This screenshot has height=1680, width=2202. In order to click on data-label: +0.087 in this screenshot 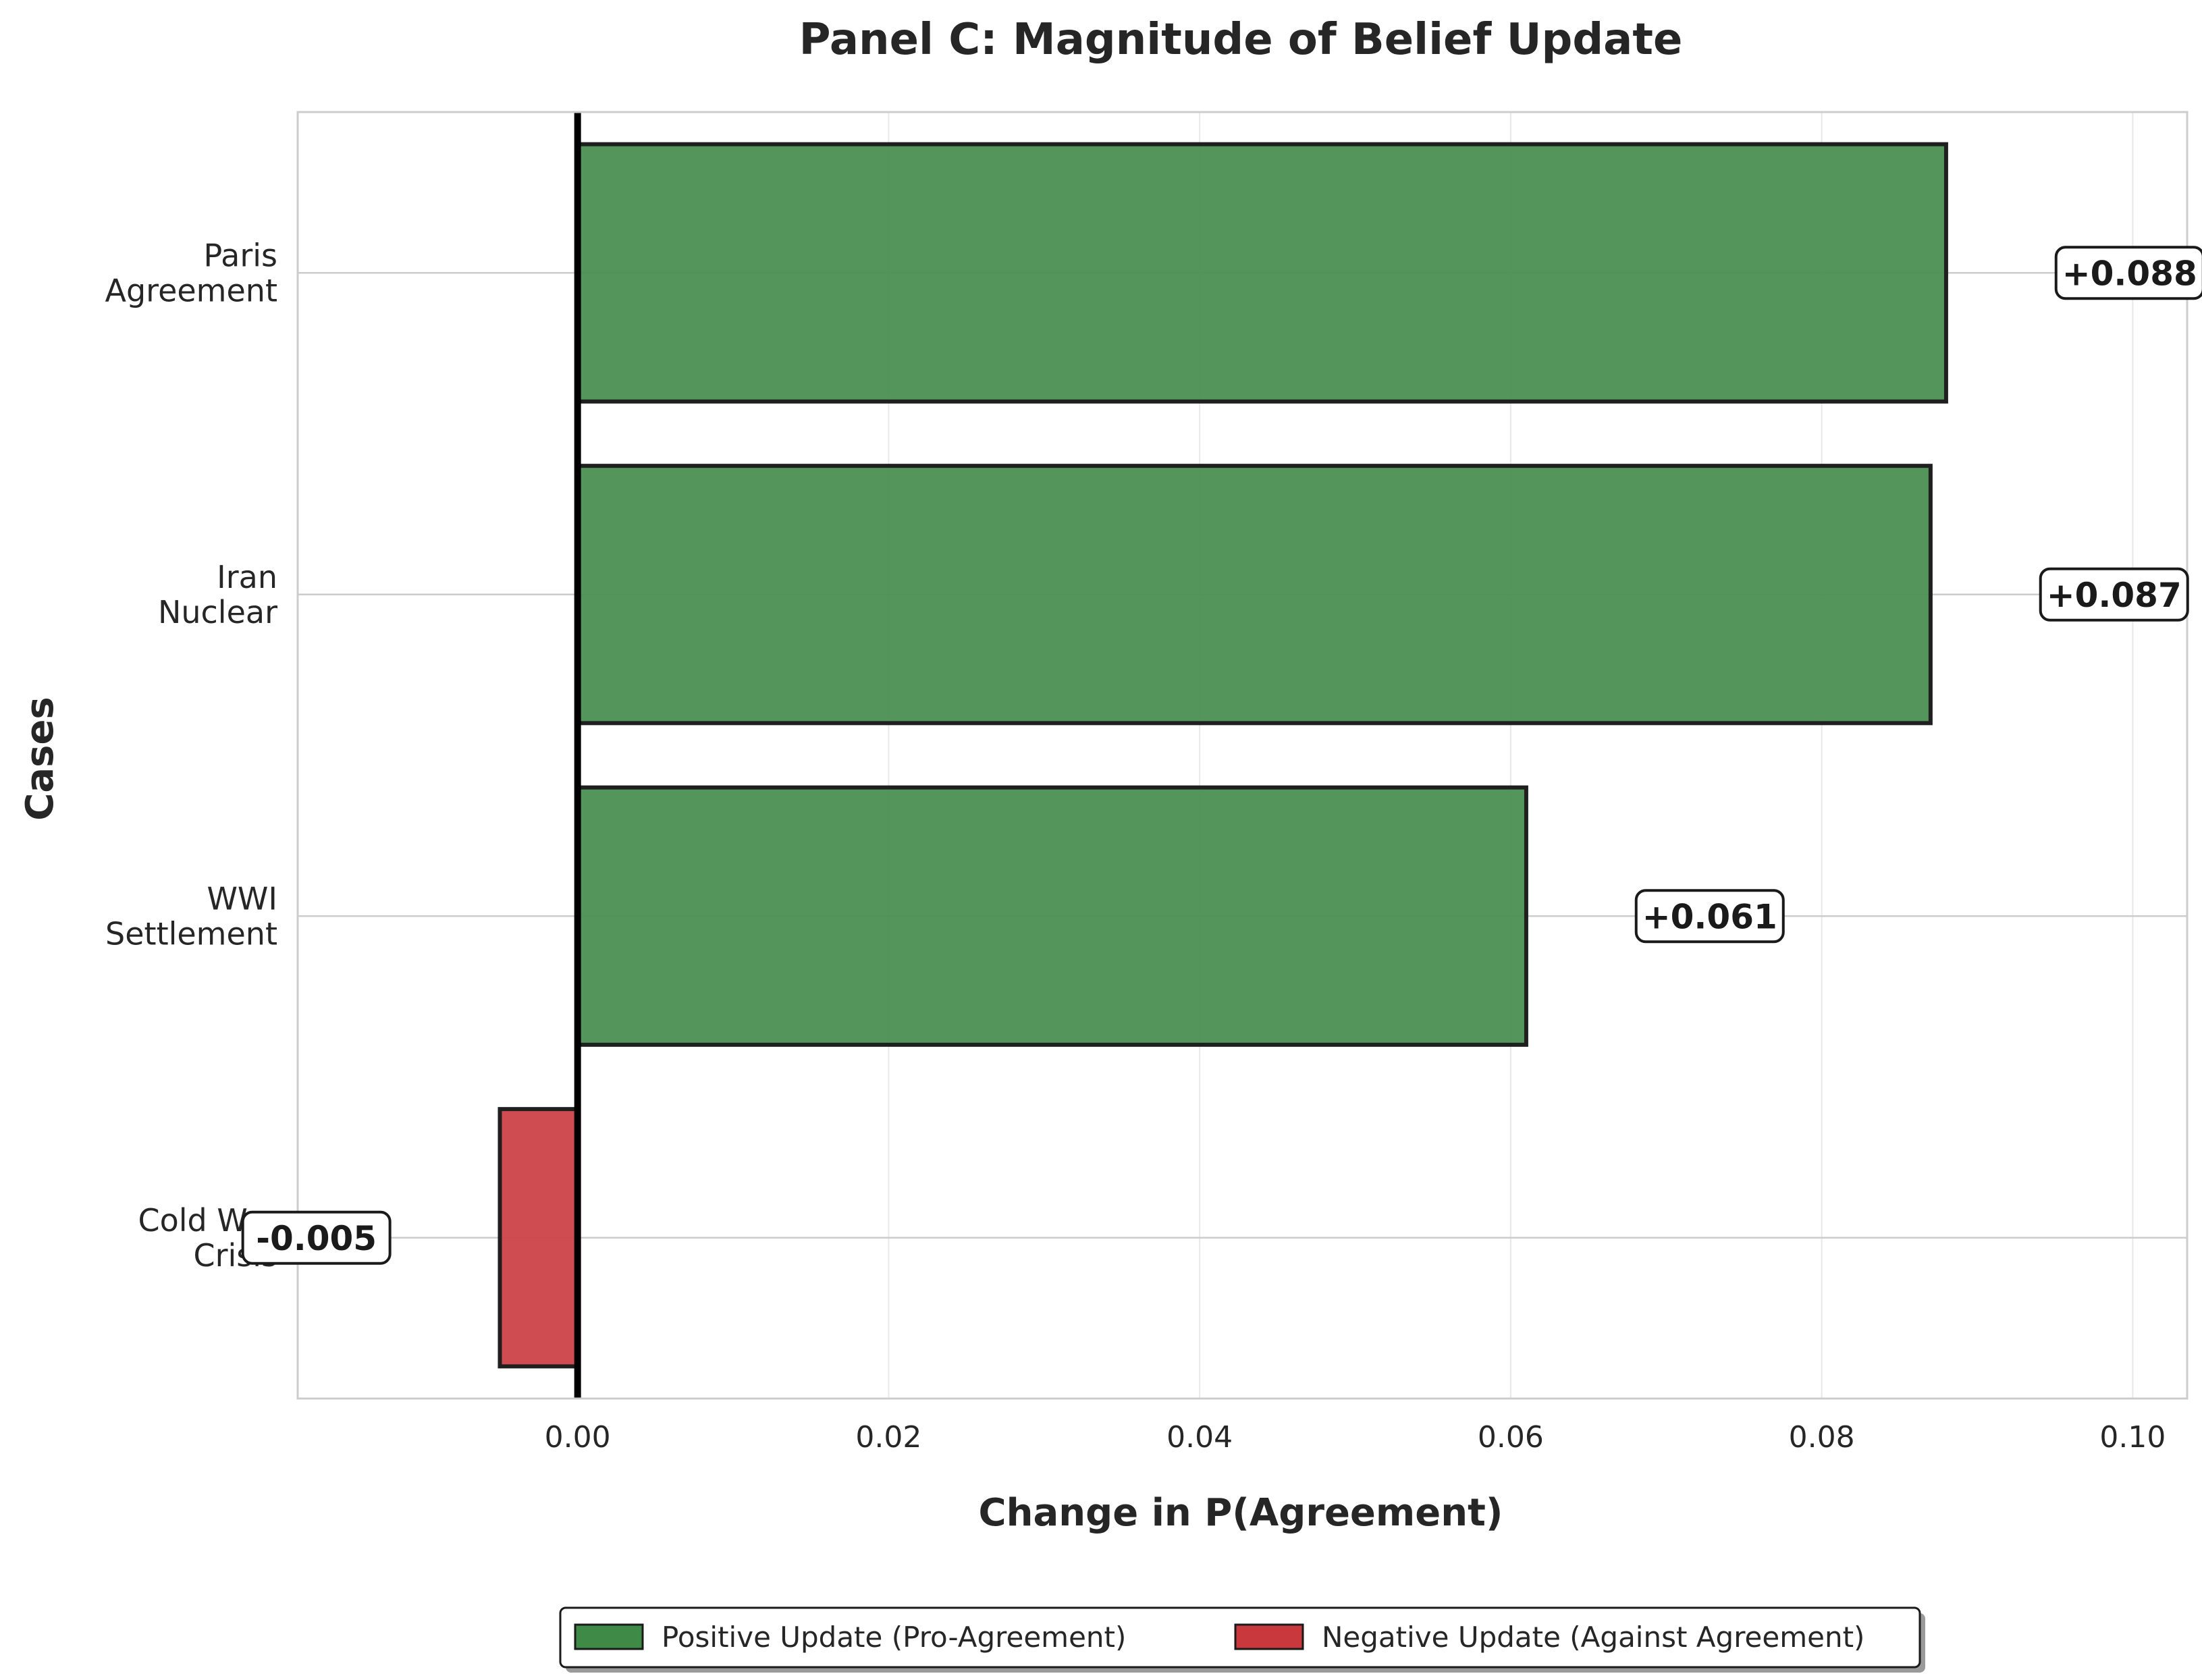, I will do `click(2114, 596)`.